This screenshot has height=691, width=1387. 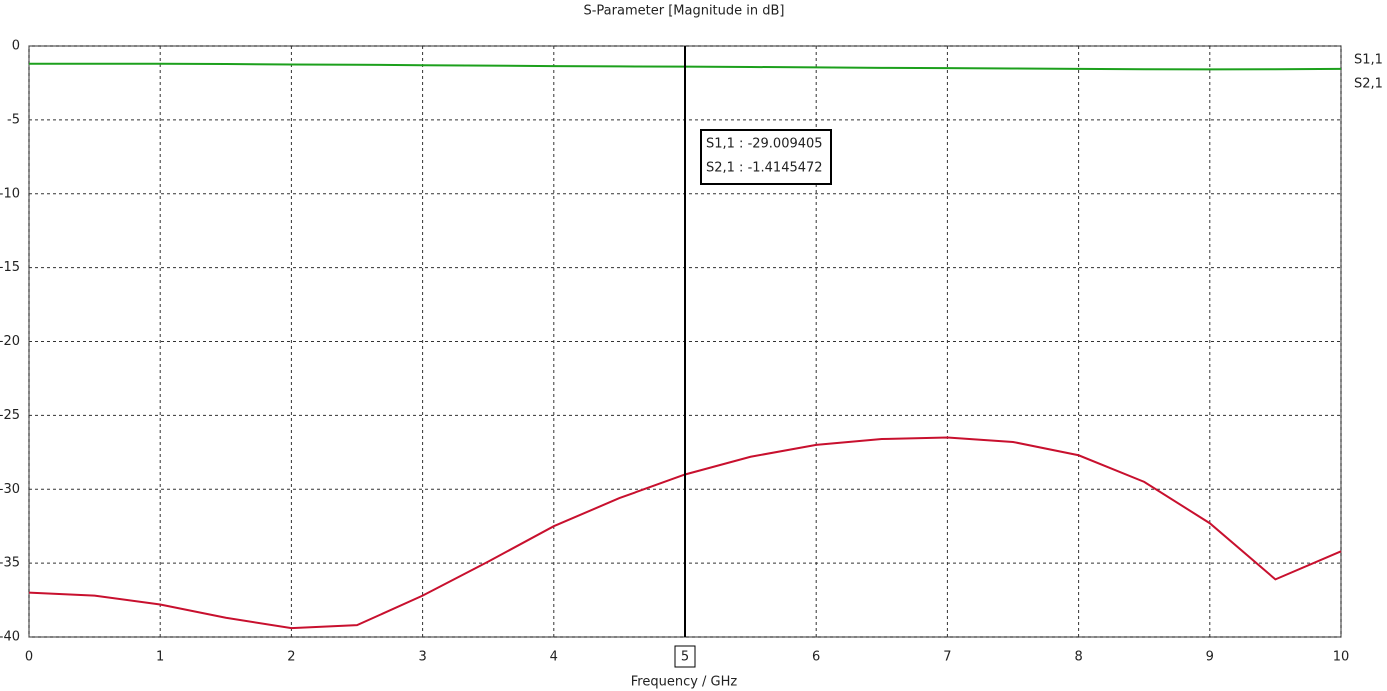 What do you see at coordinates (16, 46) in the screenshot?
I see `y-tick-label: 0` at bounding box center [16, 46].